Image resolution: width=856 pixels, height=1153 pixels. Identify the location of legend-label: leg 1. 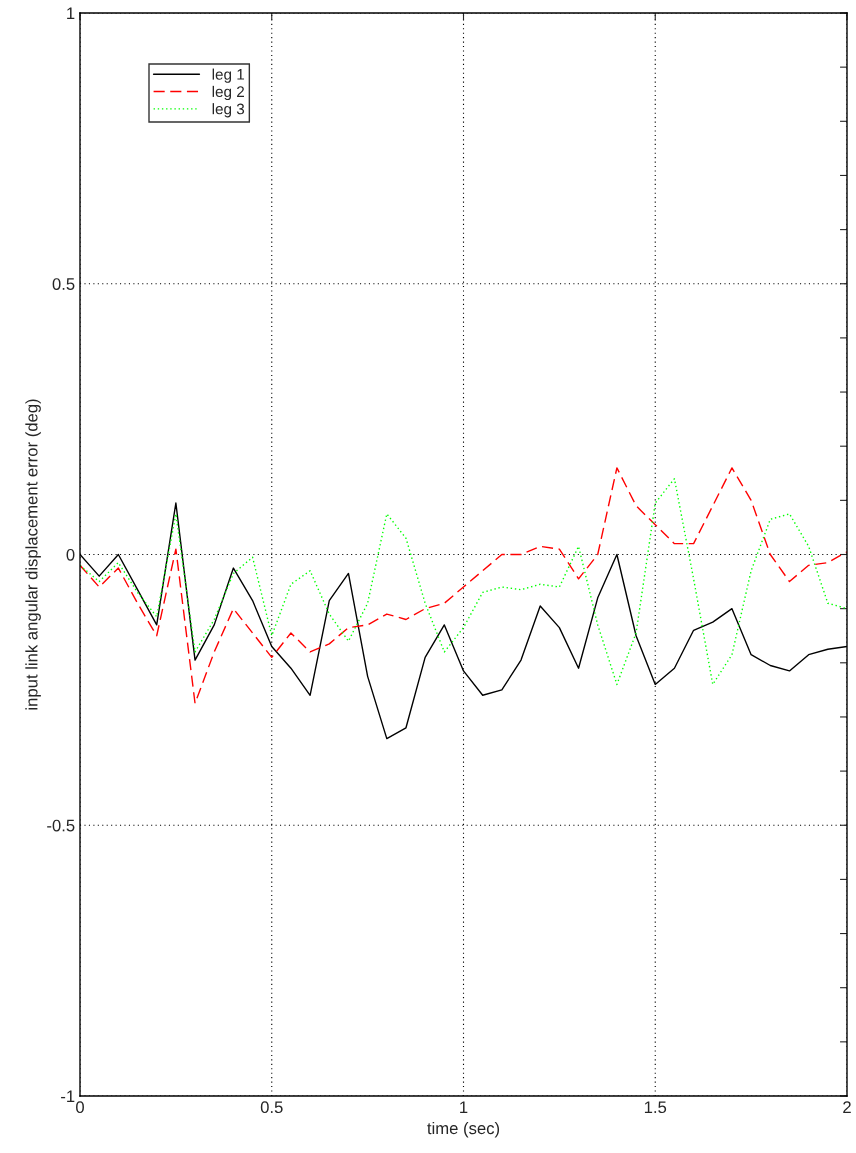
(228, 75).